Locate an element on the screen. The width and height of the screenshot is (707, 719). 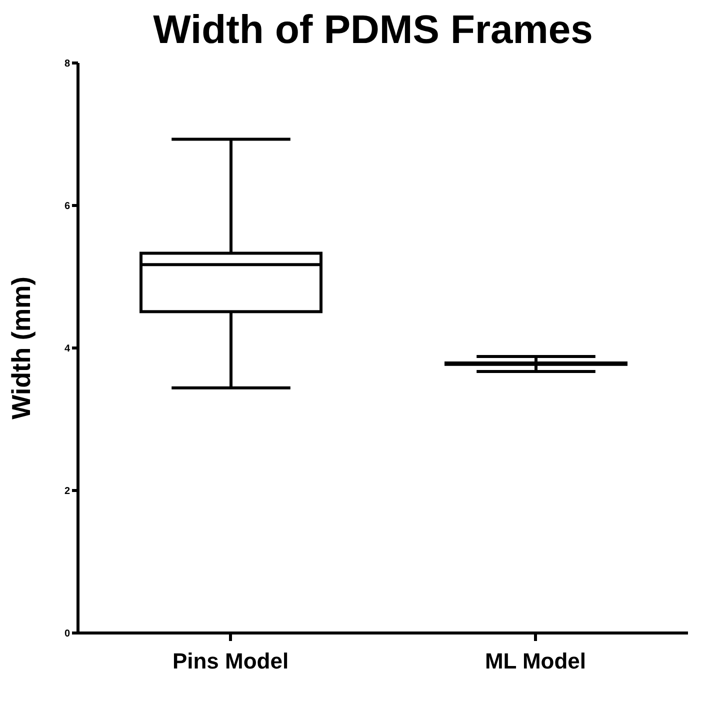
y-tick-label: 2 is located at coordinates (67, 492).